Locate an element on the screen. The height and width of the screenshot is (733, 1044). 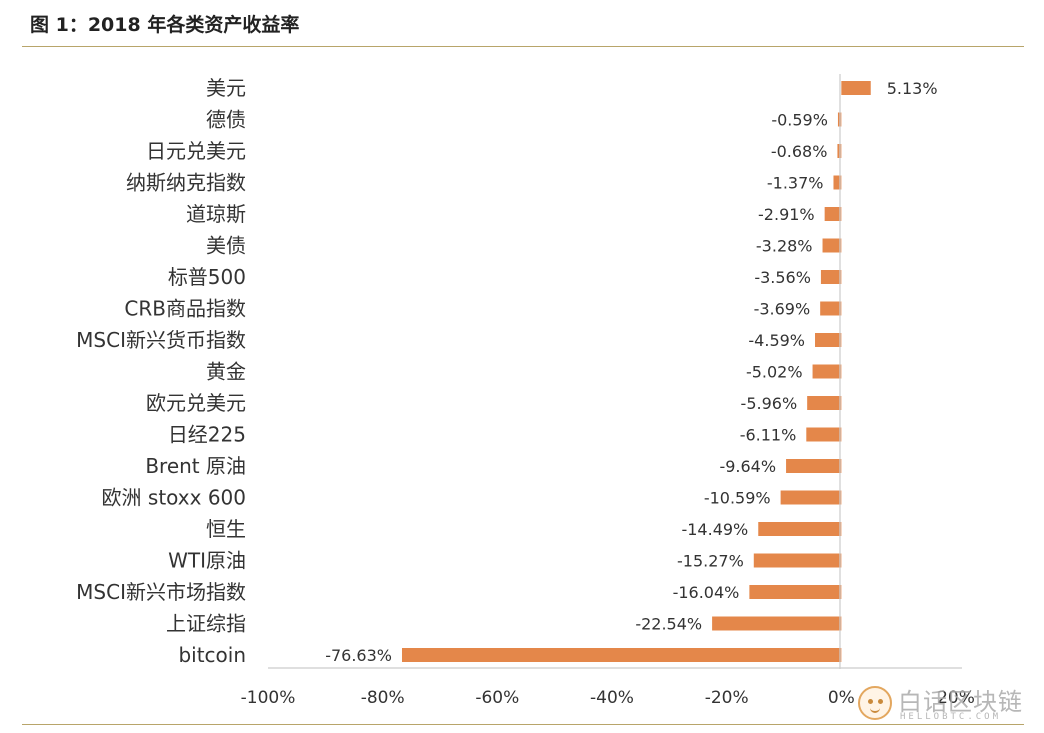
data-label: -9.64% is located at coordinates (747, 466).